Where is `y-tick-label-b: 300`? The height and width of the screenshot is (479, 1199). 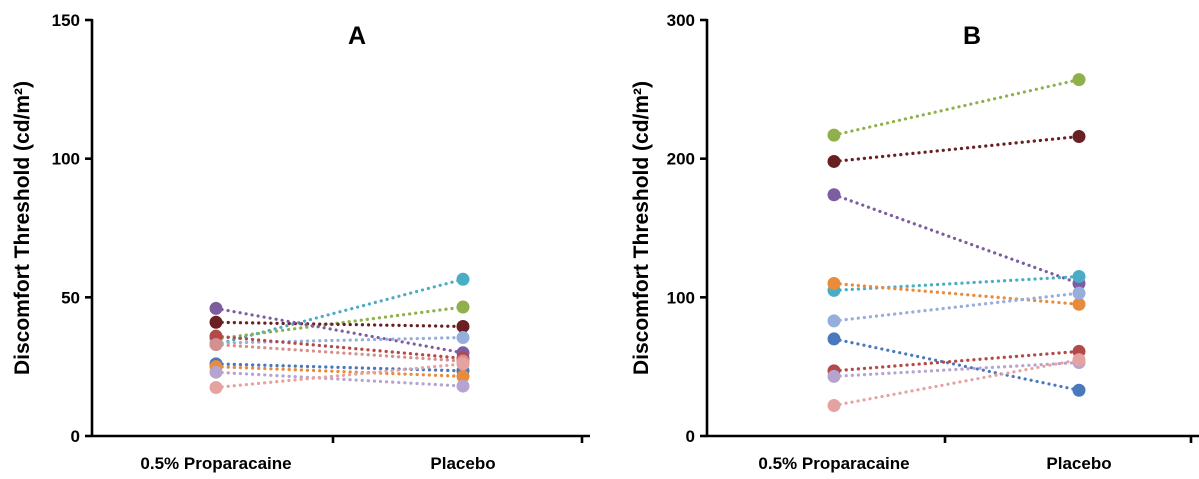 y-tick-label-b: 300 is located at coordinates (681, 20).